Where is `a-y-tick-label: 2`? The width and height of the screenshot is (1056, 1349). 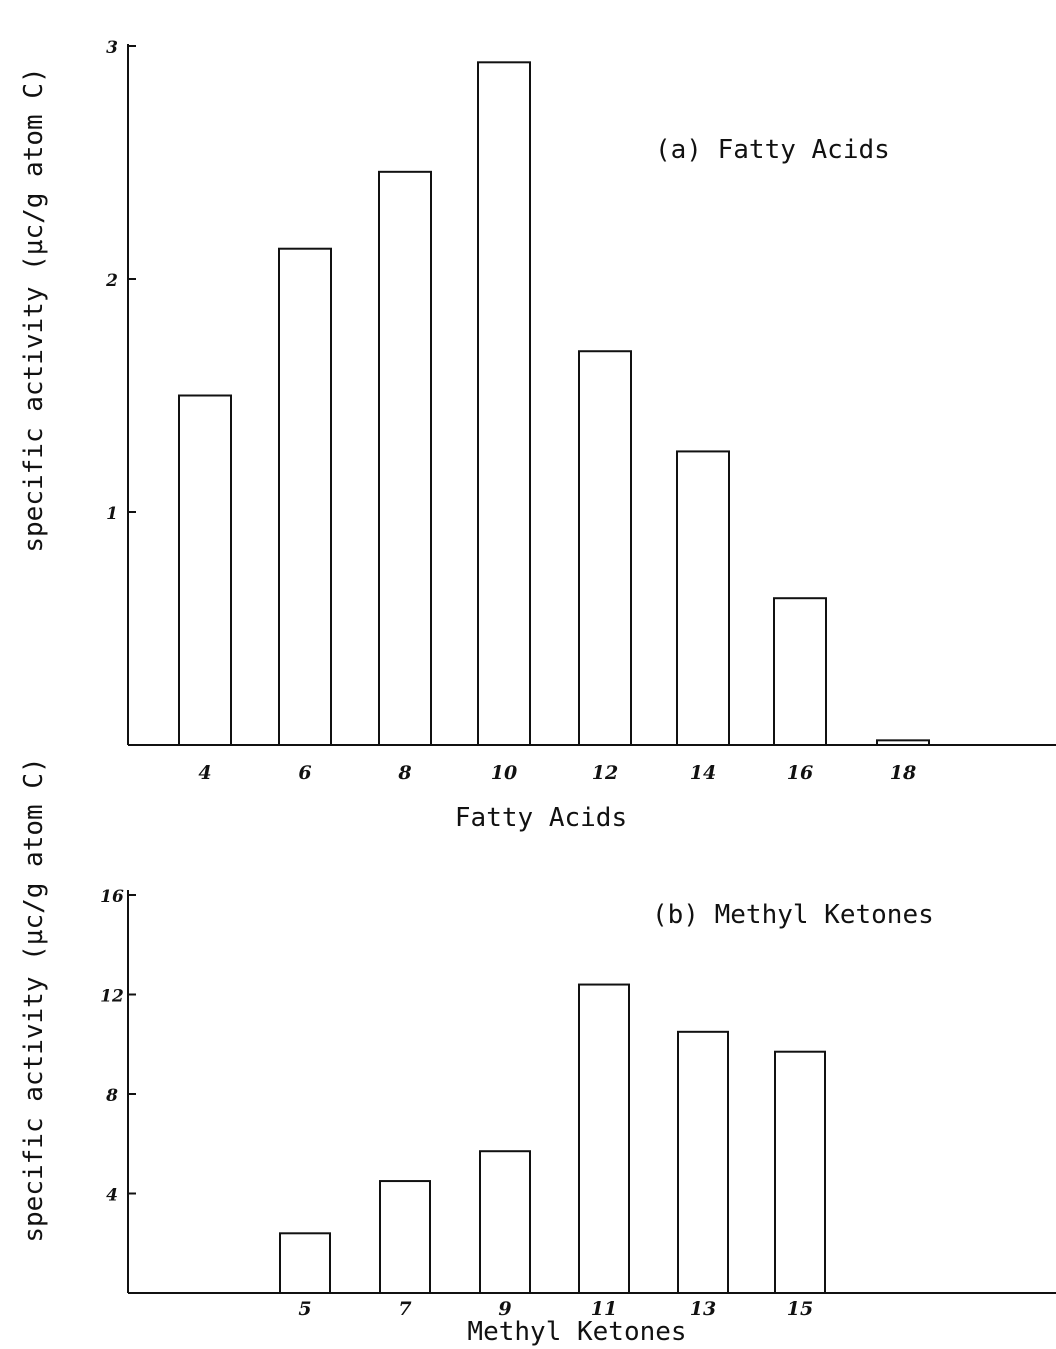 a-y-tick-label: 2 is located at coordinates (111, 281).